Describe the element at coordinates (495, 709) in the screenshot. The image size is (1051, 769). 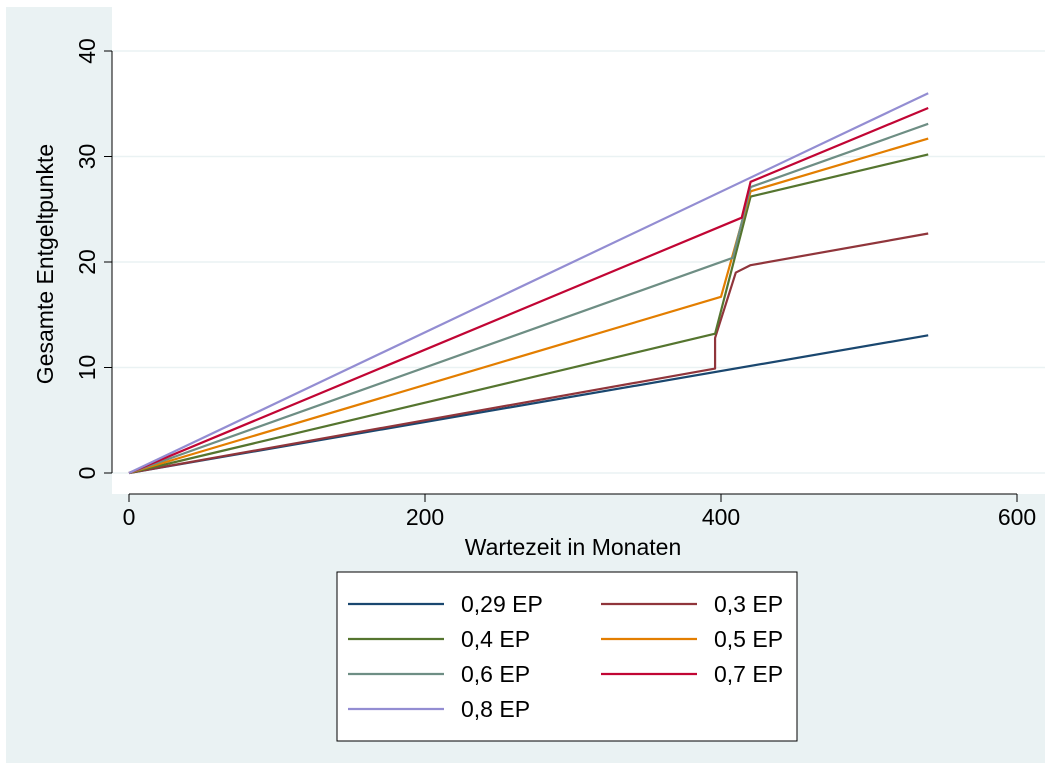
I see `legend-label: 0,8 EP` at that location.